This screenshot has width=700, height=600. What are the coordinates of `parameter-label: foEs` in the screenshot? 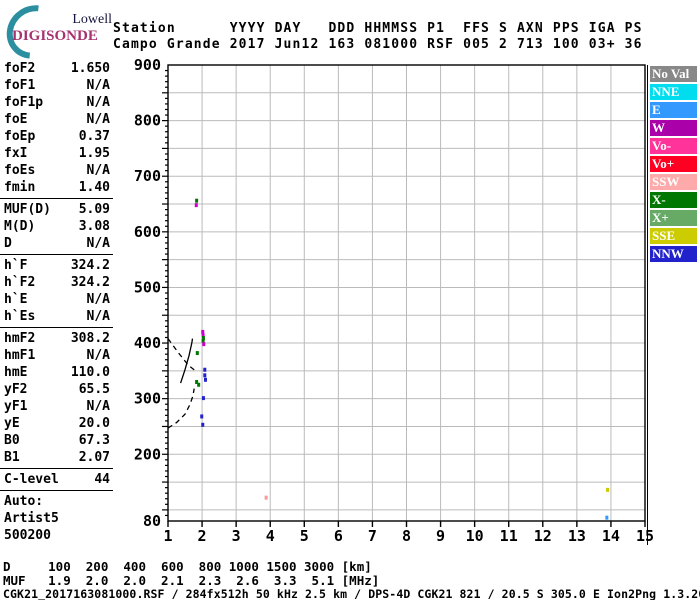 It's located at (20, 170).